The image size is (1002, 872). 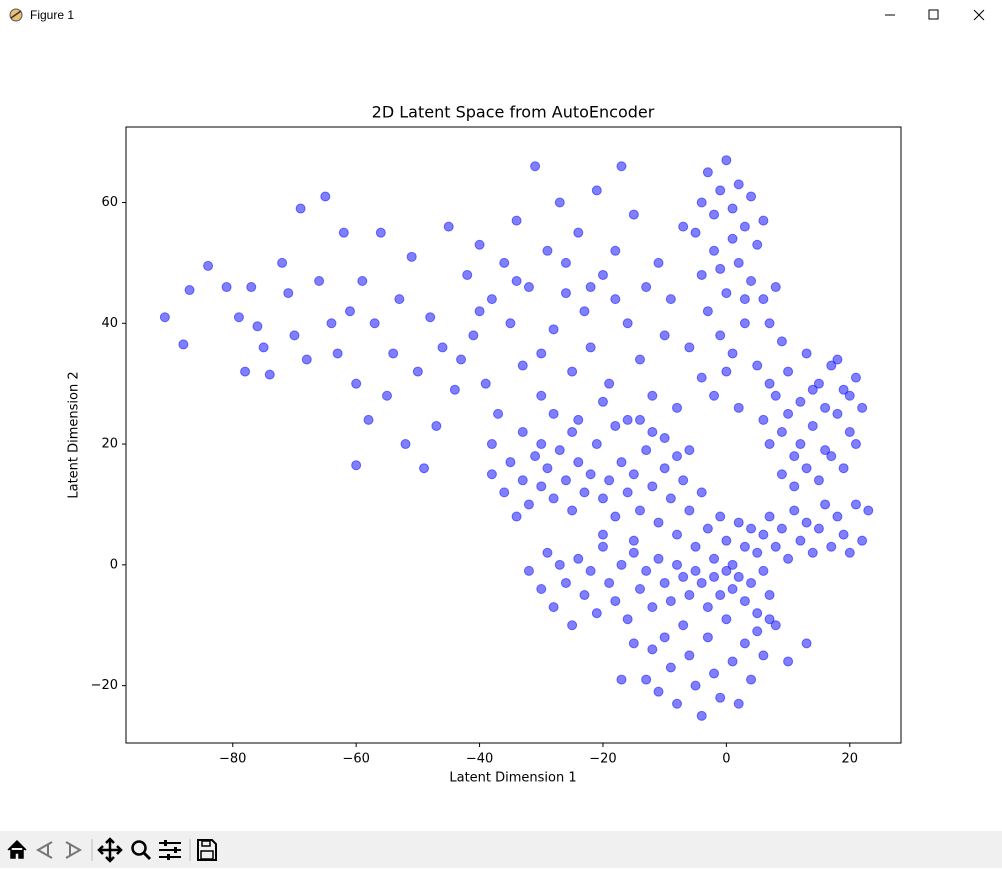 I want to click on x-tick-label: −20, so click(x=602, y=759).